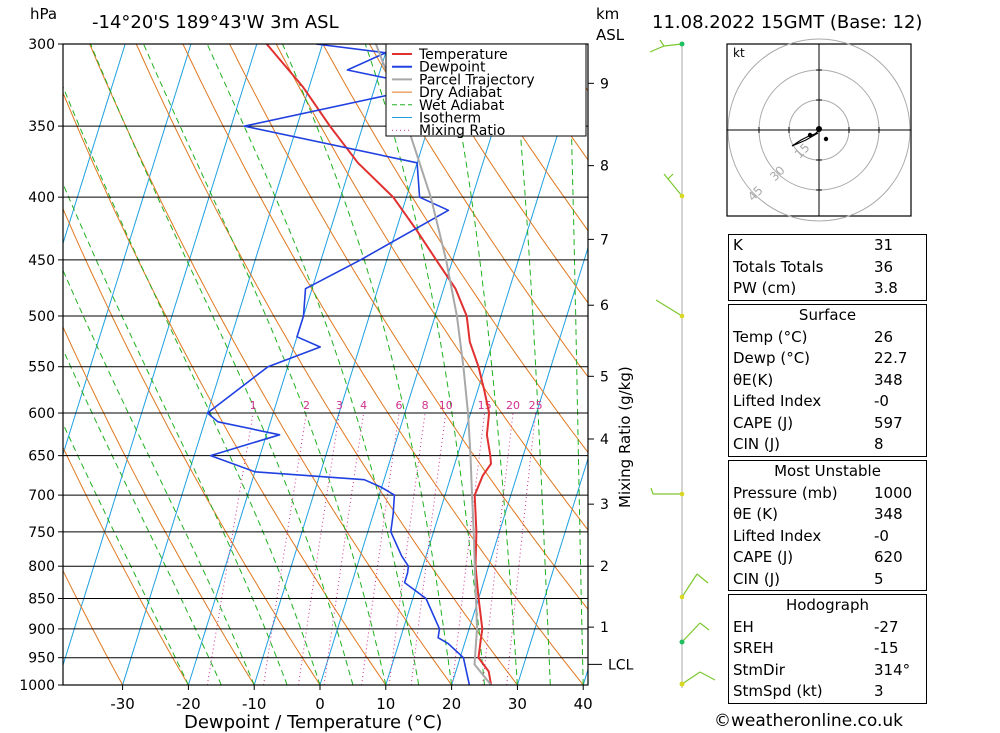 The height and width of the screenshot is (733, 1000). What do you see at coordinates (462, 106) in the screenshot?
I see `legend-label: Wet Adiabat` at bounding box center [462, 106].